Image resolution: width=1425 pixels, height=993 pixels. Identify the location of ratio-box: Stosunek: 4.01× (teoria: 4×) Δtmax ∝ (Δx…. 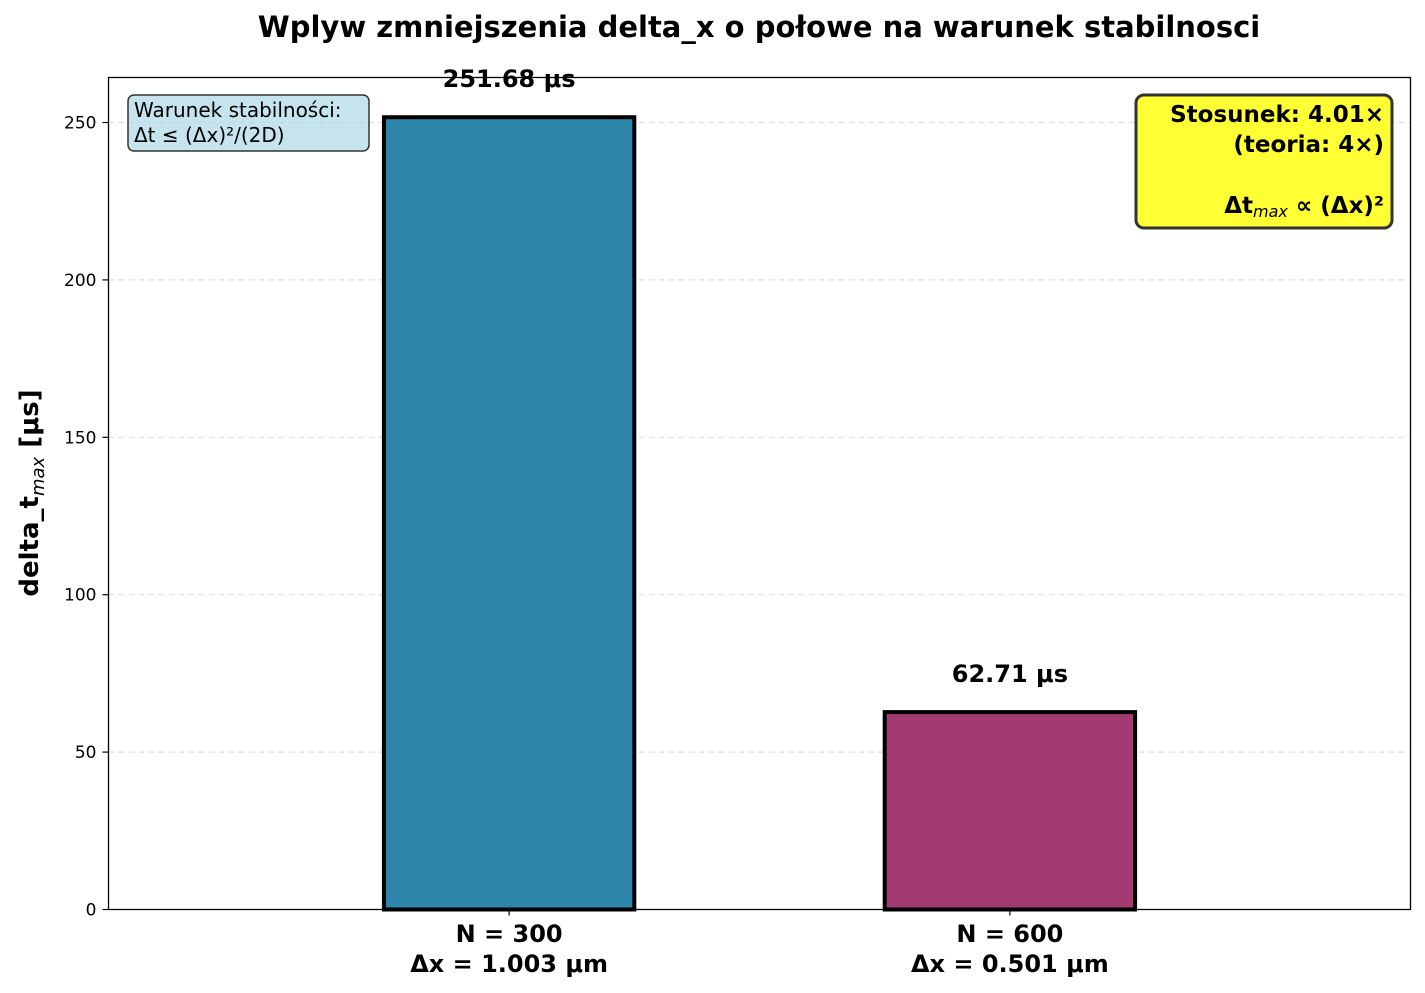
(1264, 161).